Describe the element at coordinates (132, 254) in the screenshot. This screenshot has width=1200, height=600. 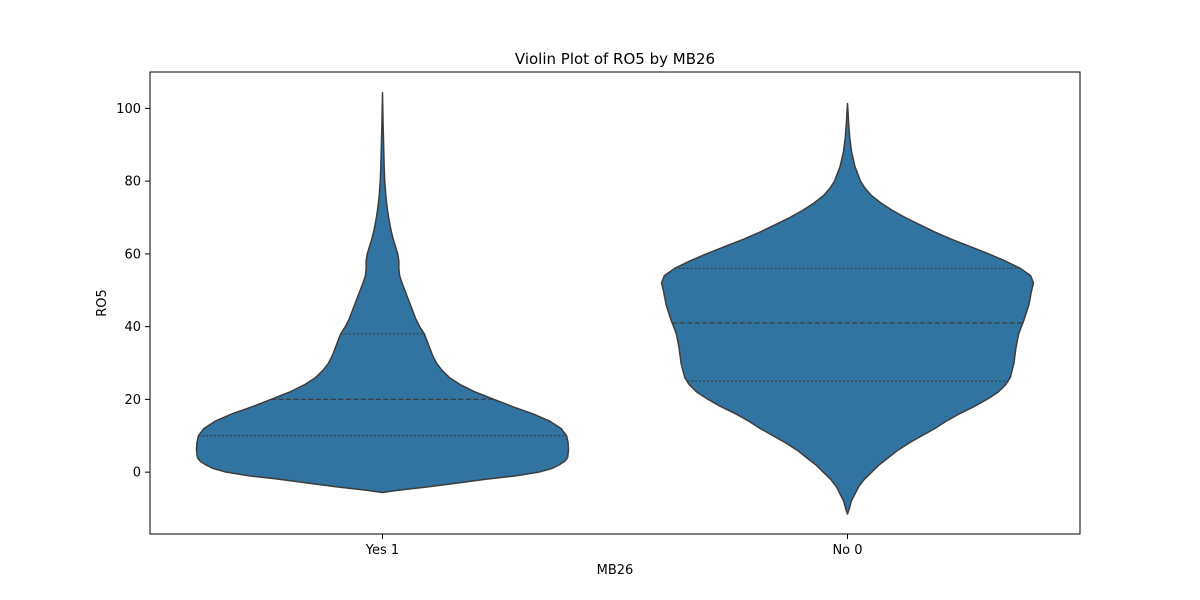
I see `y-tick-label: 60` at that location.